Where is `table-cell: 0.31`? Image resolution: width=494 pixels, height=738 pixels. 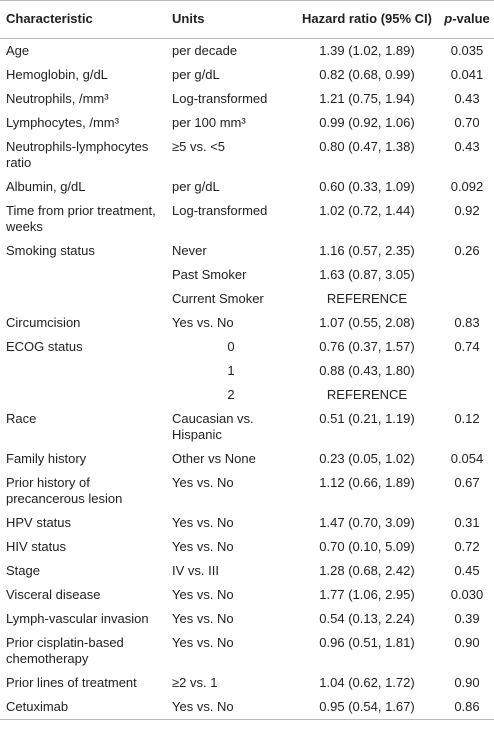
table-cell: 0.31 is located at coordinates (467, 522).